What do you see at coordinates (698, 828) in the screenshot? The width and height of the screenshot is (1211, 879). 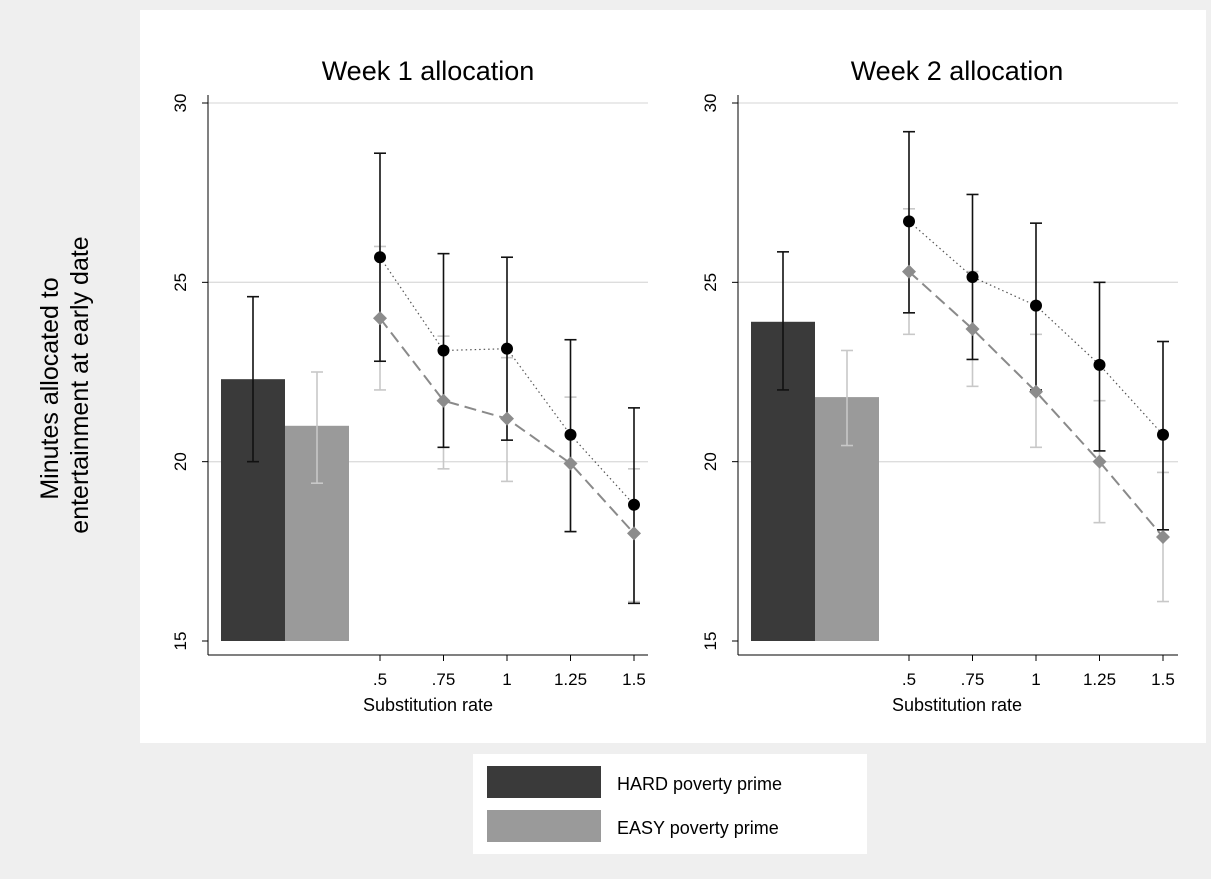 I see `legend-label-easy: EASY poverty prime` at bounding box center [698, 828].